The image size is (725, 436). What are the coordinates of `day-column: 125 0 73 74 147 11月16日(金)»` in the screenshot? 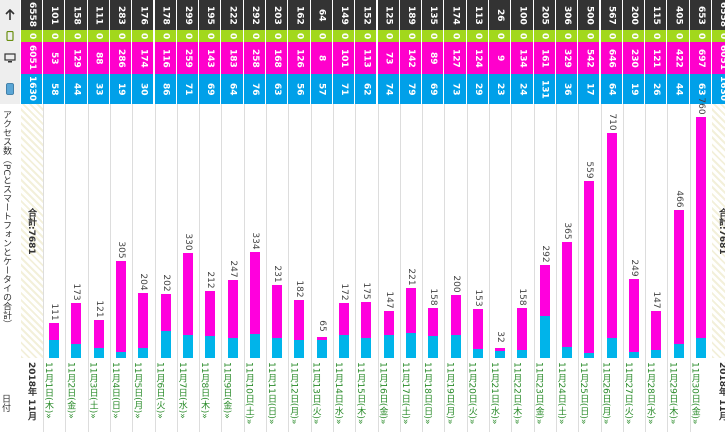 It's located at (388, 216).